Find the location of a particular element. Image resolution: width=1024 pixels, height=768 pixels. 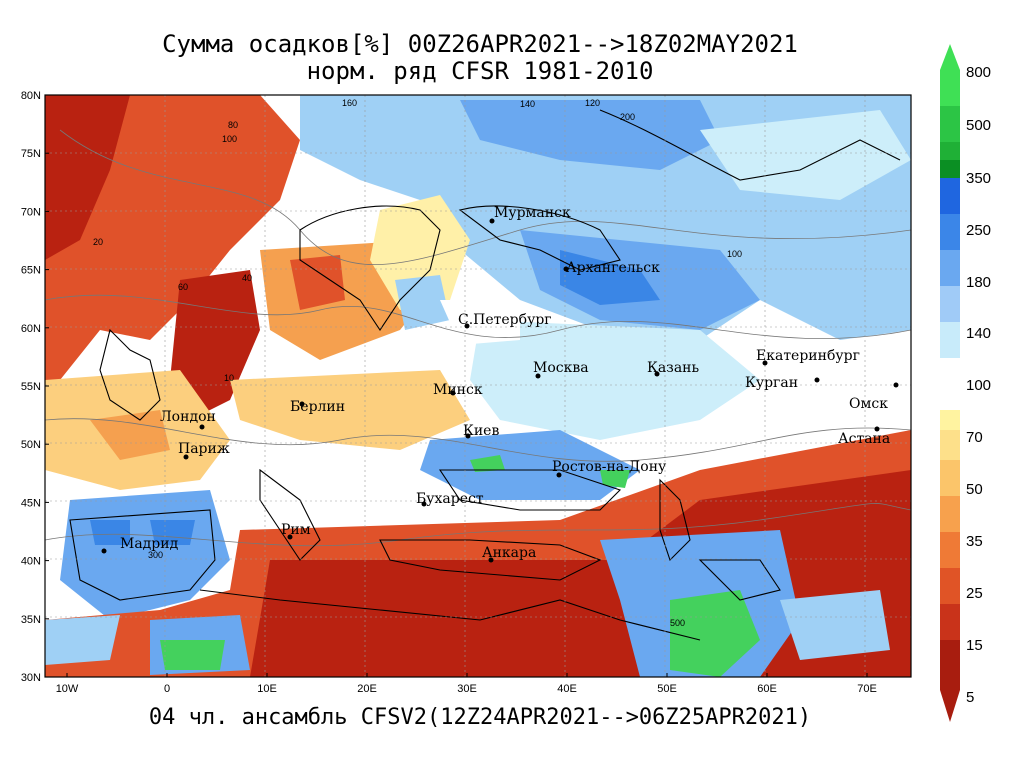

lon-label: 20E is located at coordinates (367, 689).